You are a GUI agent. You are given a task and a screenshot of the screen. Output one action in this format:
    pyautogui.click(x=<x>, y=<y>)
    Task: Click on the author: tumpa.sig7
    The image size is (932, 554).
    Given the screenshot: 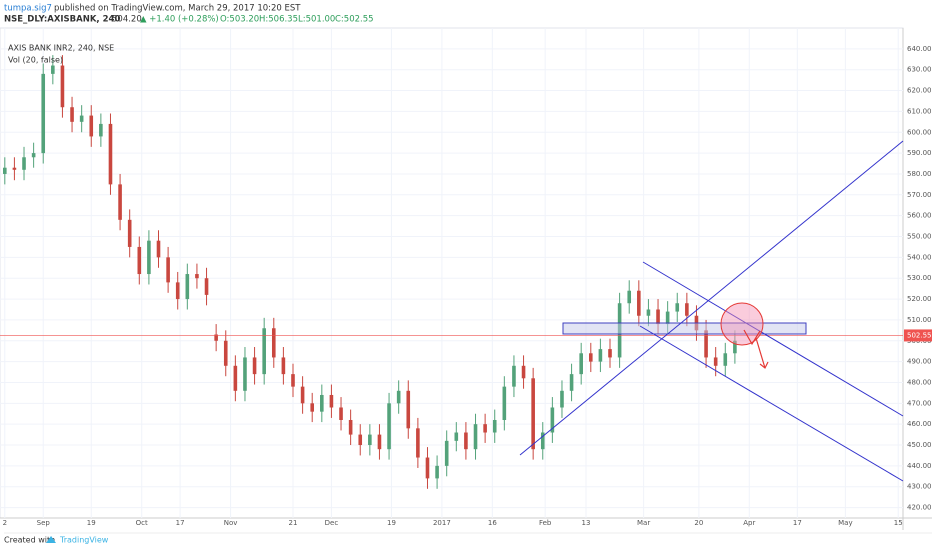 What is the action you would take?
    pyautogui.click(x=28, y=9)
    